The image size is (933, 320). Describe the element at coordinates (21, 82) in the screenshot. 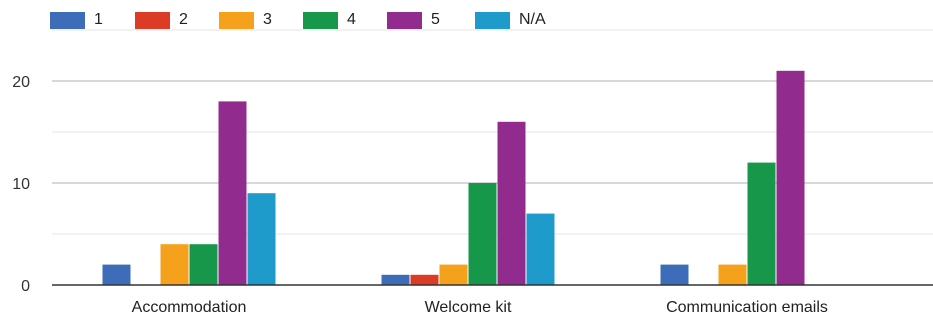

I see `y-tick-label: 20` at that location.